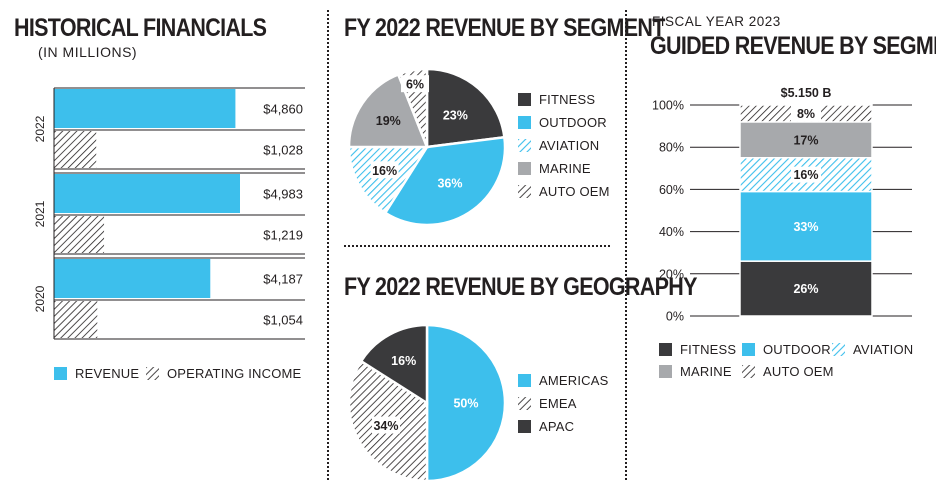 The width and height of the screenshot is (936, 491). Describe the element at coordinates (283, 150) in the screenshot. I see `operating-income-label-2022: $1,028` at that location.